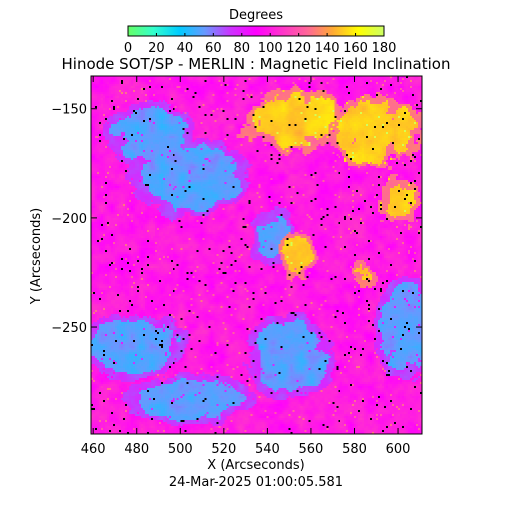 Image resolution: width=512 pixels, height=512 pixels. Describe the element at coordinates (298, 48) in the screenshot. I see `colorbar-tick-label: 120` at that location.